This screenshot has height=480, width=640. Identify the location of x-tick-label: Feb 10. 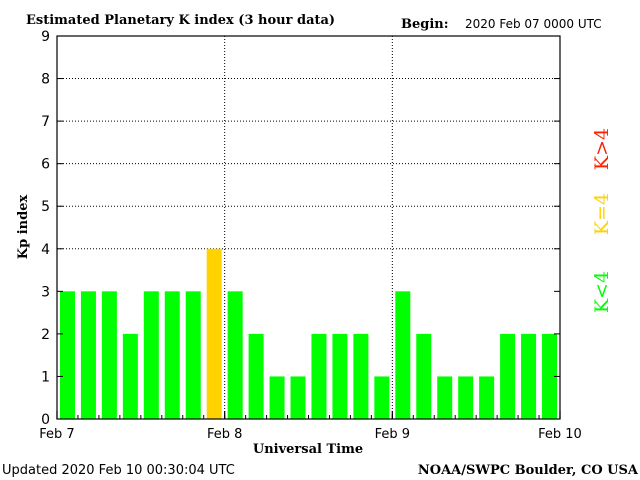
(560, 434).